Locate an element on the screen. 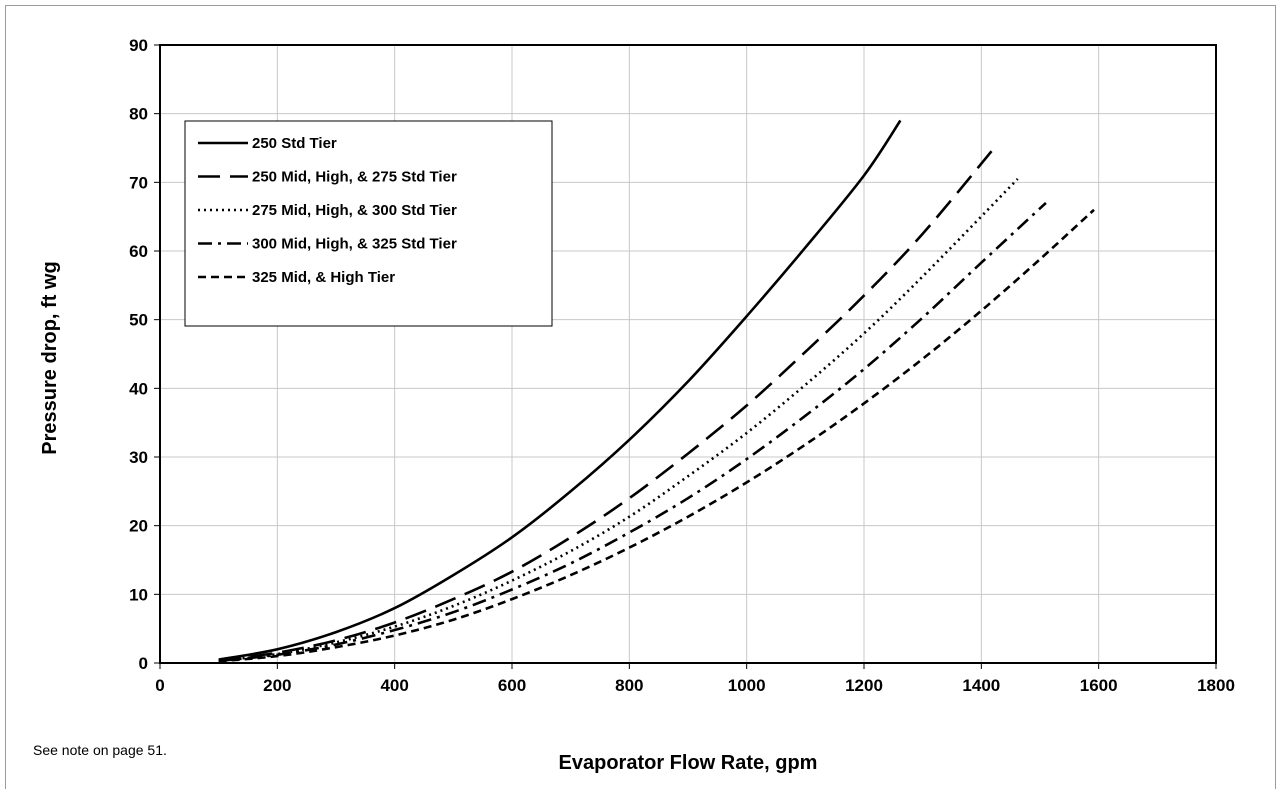 The width and height of the screenshot is (1282, 789). page-note: See note on page 51. is located at coordinates (100, 750).